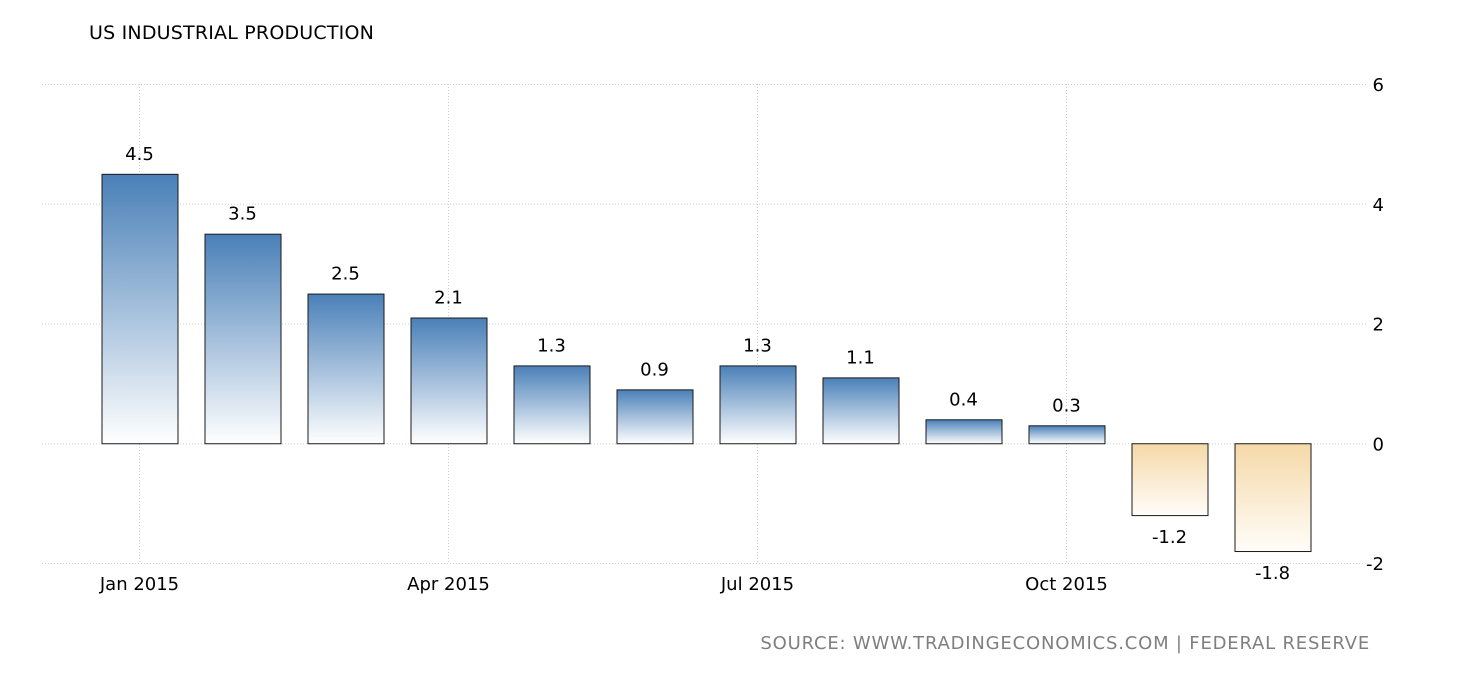  What do you see at coordinates (654, 369) in the screenshot?
I see `data-label: 0.9` at bounding box center [654, 369].